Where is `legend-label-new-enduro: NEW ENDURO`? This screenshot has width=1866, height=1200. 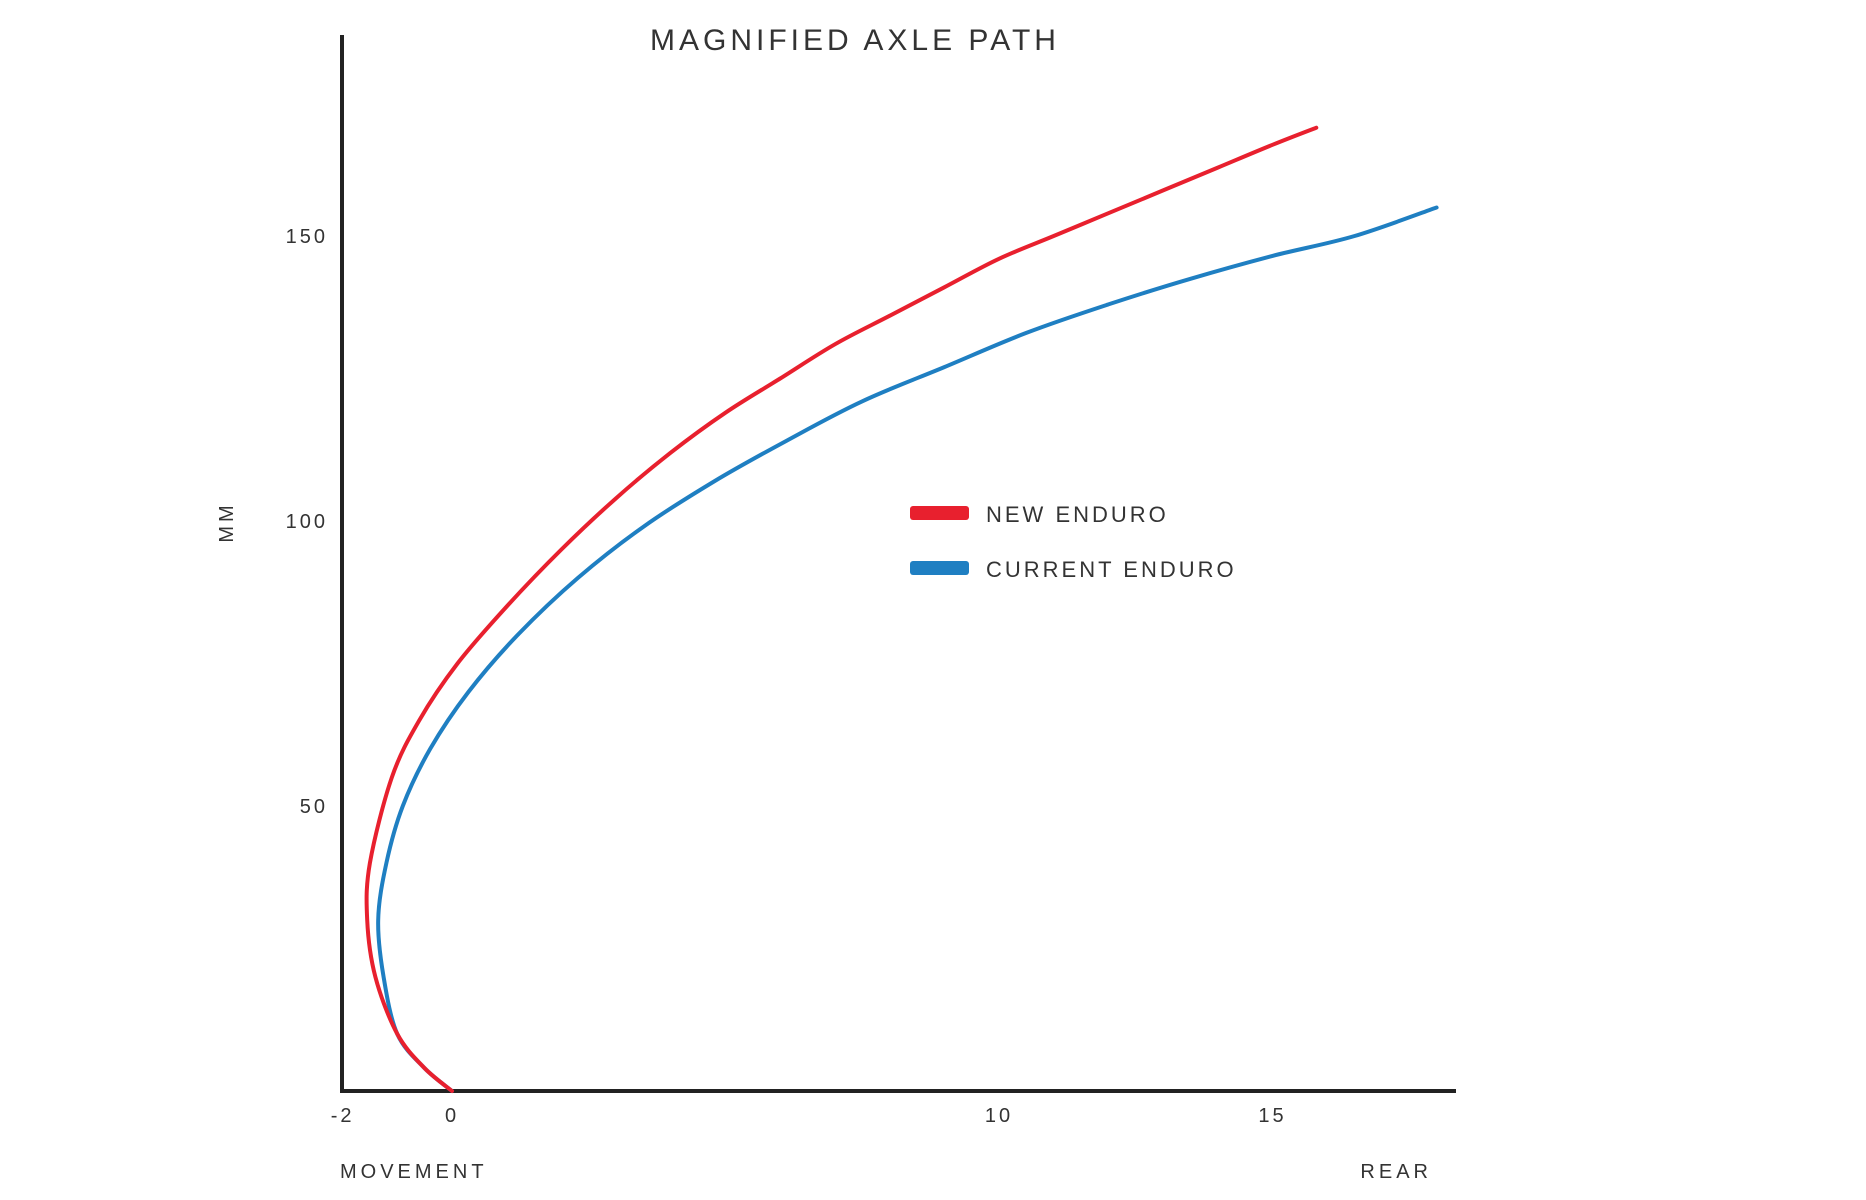 legend-label-new-enduro: NEW ENDURO is located at coordinates (1077, 514).